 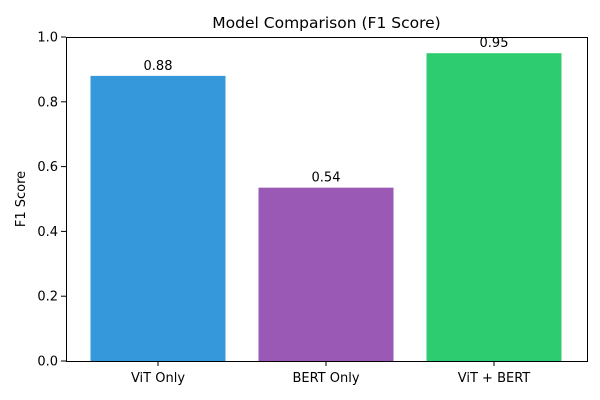 I want to click on bar-value-label: 0.54, so click(x=326, y=178).